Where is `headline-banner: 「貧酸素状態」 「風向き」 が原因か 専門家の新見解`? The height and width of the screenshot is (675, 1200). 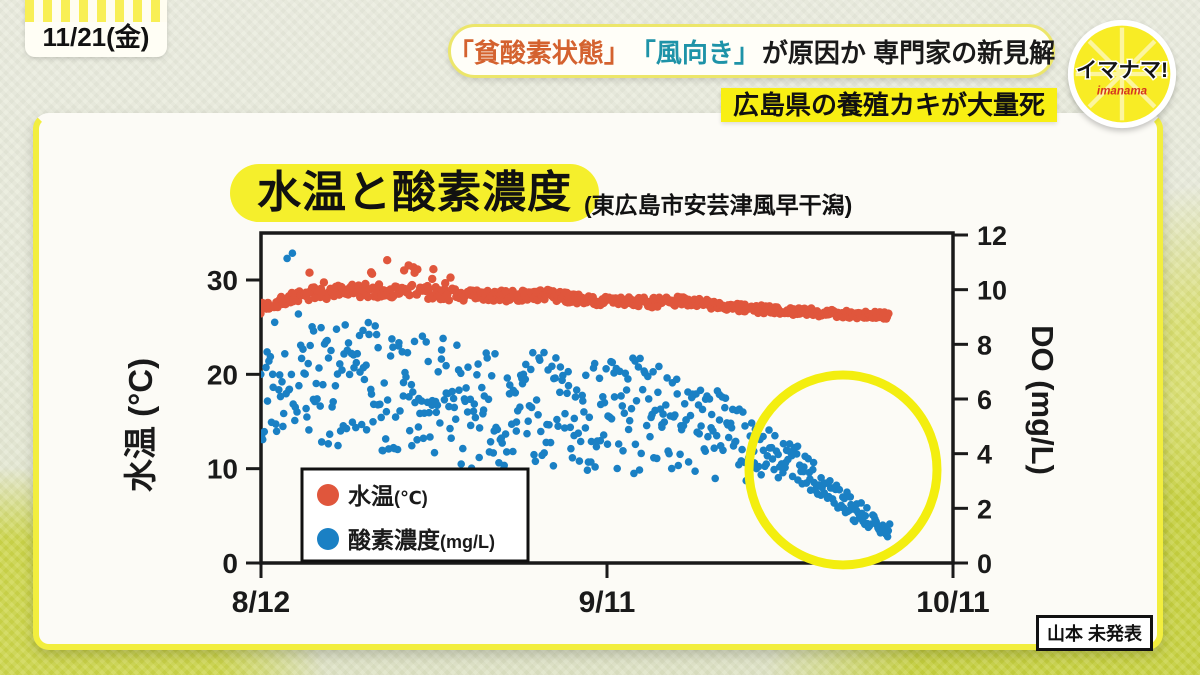 headline-banner: 「貧酸素状態」 「風向き」 が原因か 専門家の新見解 is located at coordinates (751, 51).